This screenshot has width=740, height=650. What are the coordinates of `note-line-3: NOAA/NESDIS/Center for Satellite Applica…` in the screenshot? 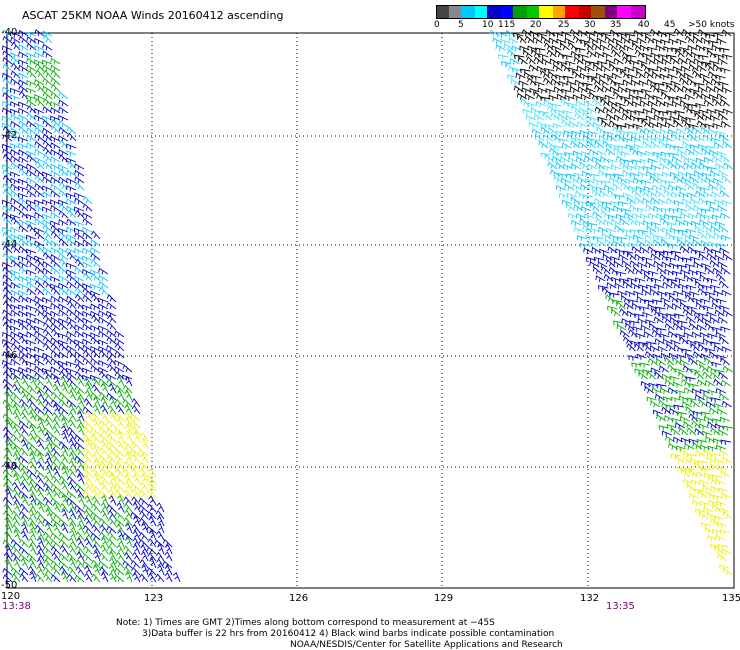 It's located at (426, 645).